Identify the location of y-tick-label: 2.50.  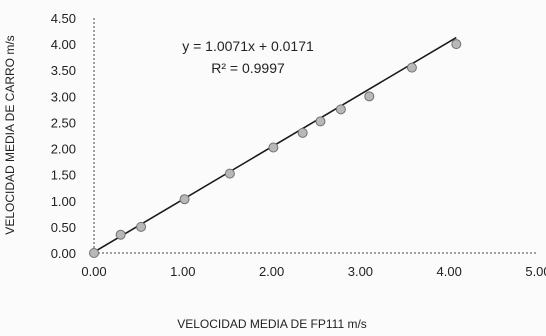
(63, 122).